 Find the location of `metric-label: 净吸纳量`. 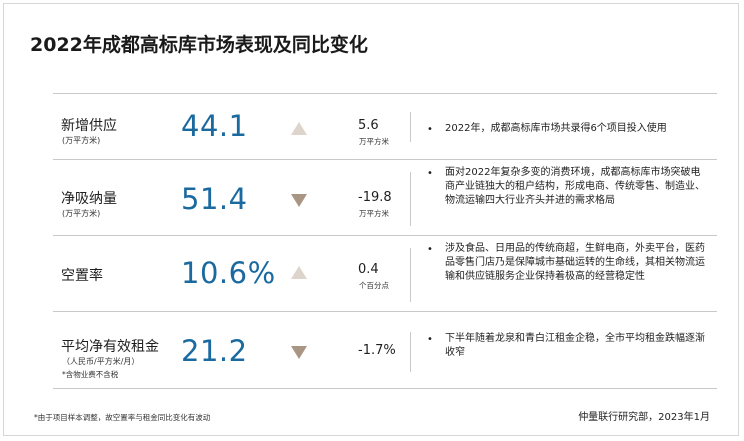

metric-label: 净吸纳量 is located at coordinates (89, 199).